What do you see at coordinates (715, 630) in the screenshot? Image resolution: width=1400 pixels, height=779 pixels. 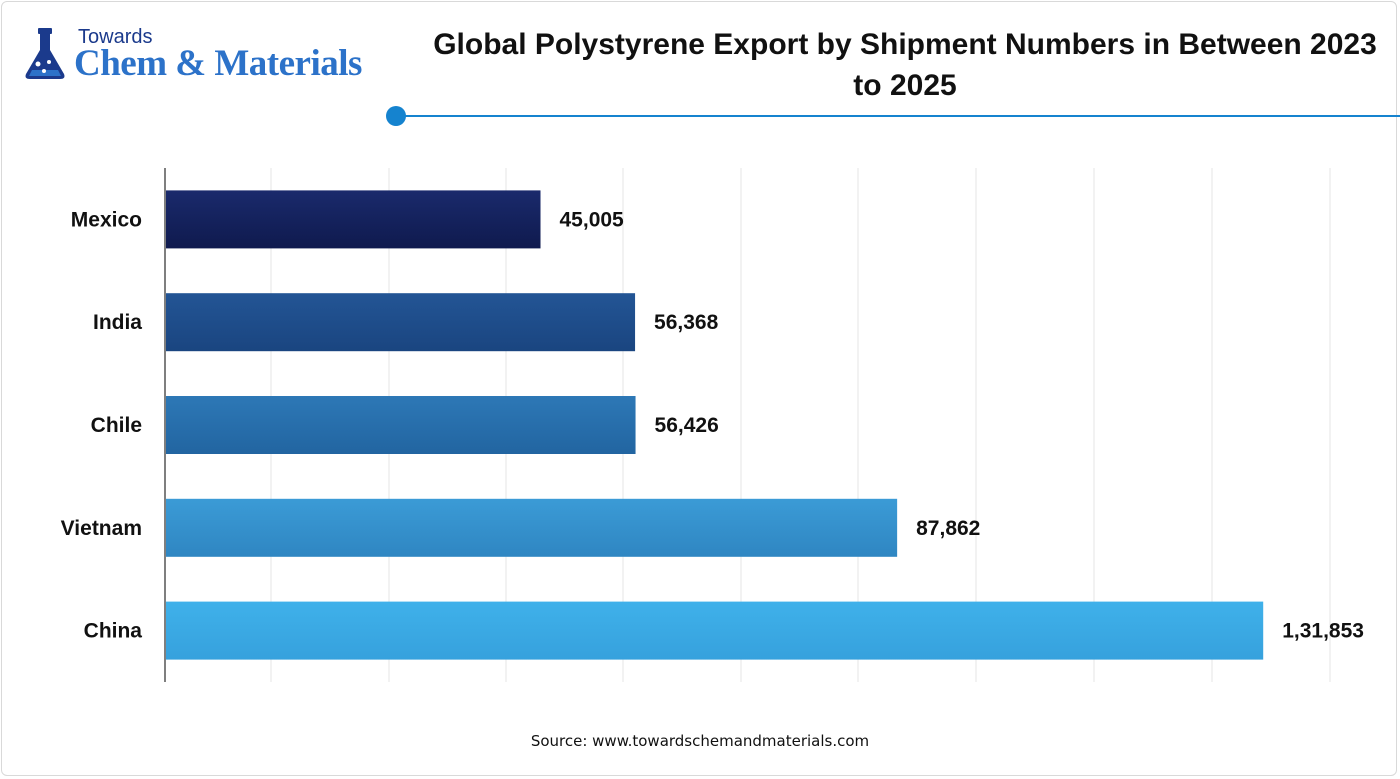 I see `bar-china` at bounding box center [715, 630].